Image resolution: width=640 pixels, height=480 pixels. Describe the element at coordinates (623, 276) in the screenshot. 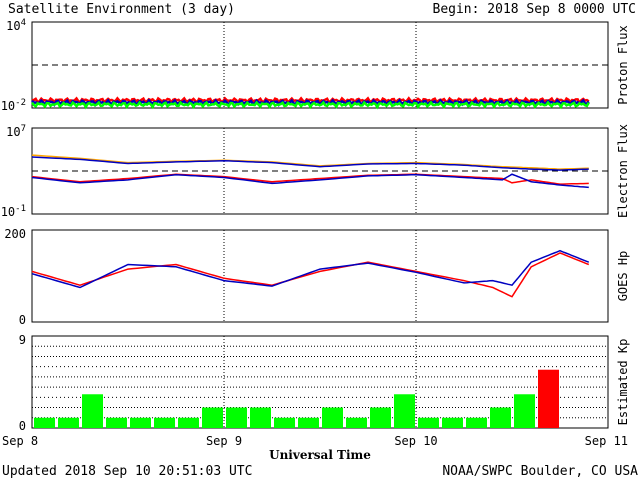

I see `panel-3-ylabel: GOES Hp` at that location.